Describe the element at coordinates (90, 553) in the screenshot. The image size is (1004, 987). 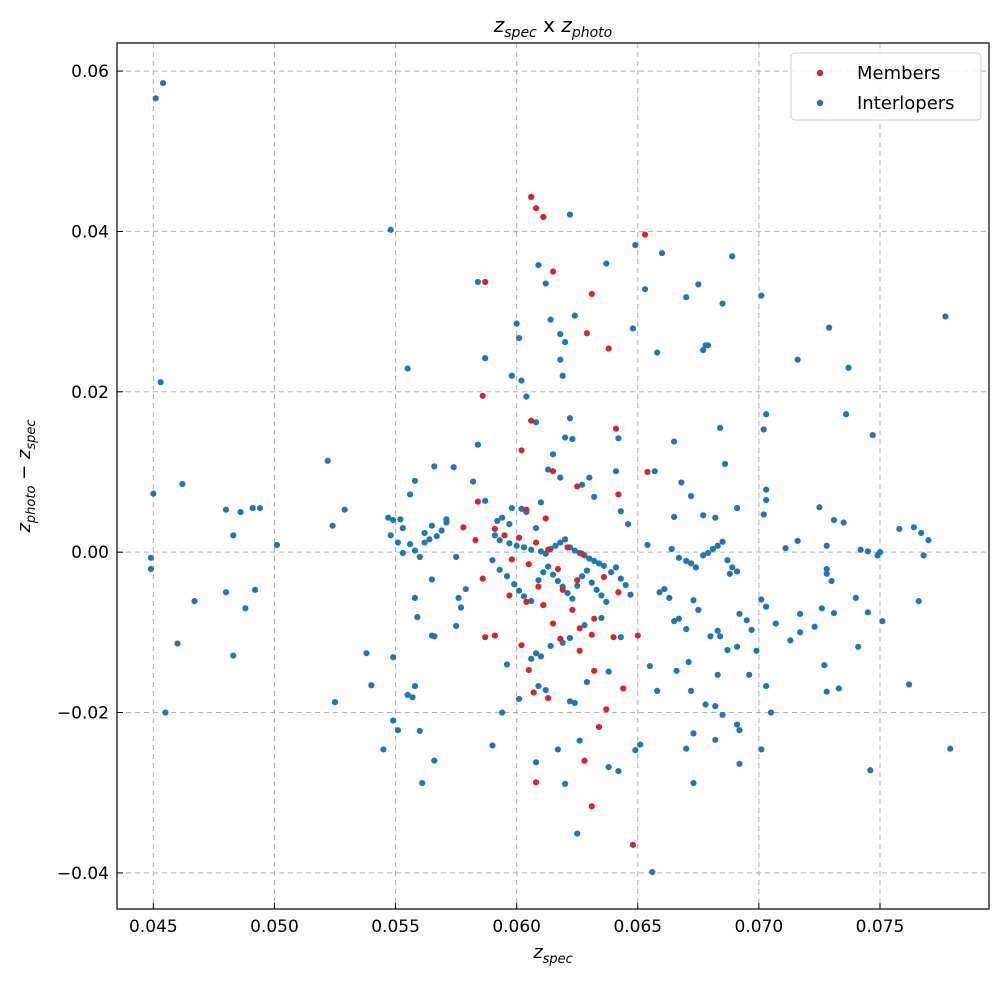
I see `y-tick-label: 0.00` at that location.